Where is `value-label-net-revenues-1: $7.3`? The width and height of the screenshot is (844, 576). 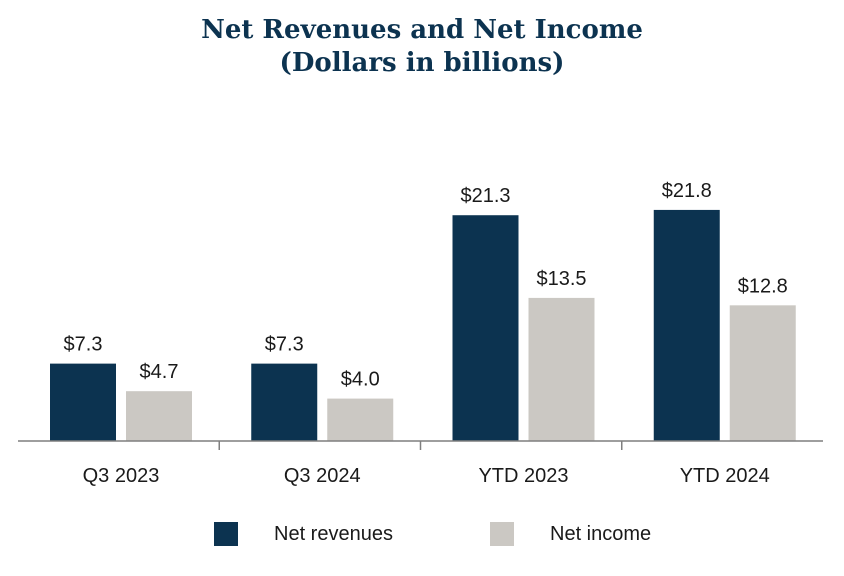 value-label-net-revenues-1: $7.3 is located at coordinates (83, 345).